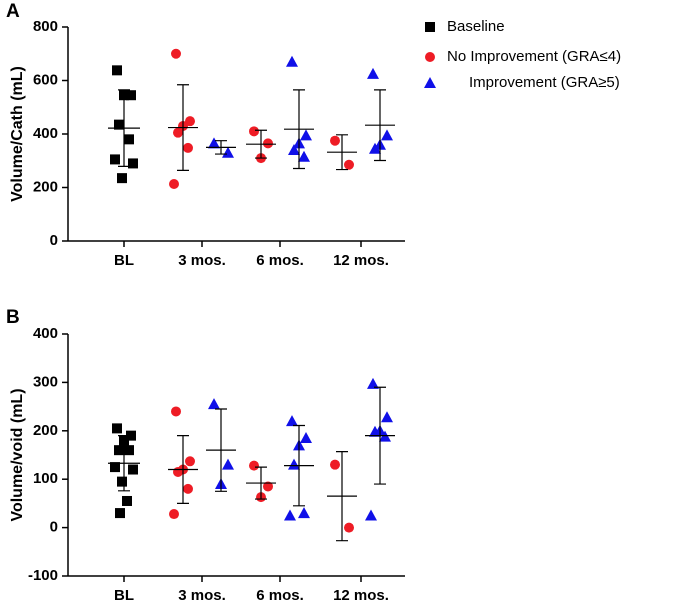  What do you see at coordinates (476, 26) in the screenshot?
I see `legend-label: Baseline` at bounding box center [476, 26].